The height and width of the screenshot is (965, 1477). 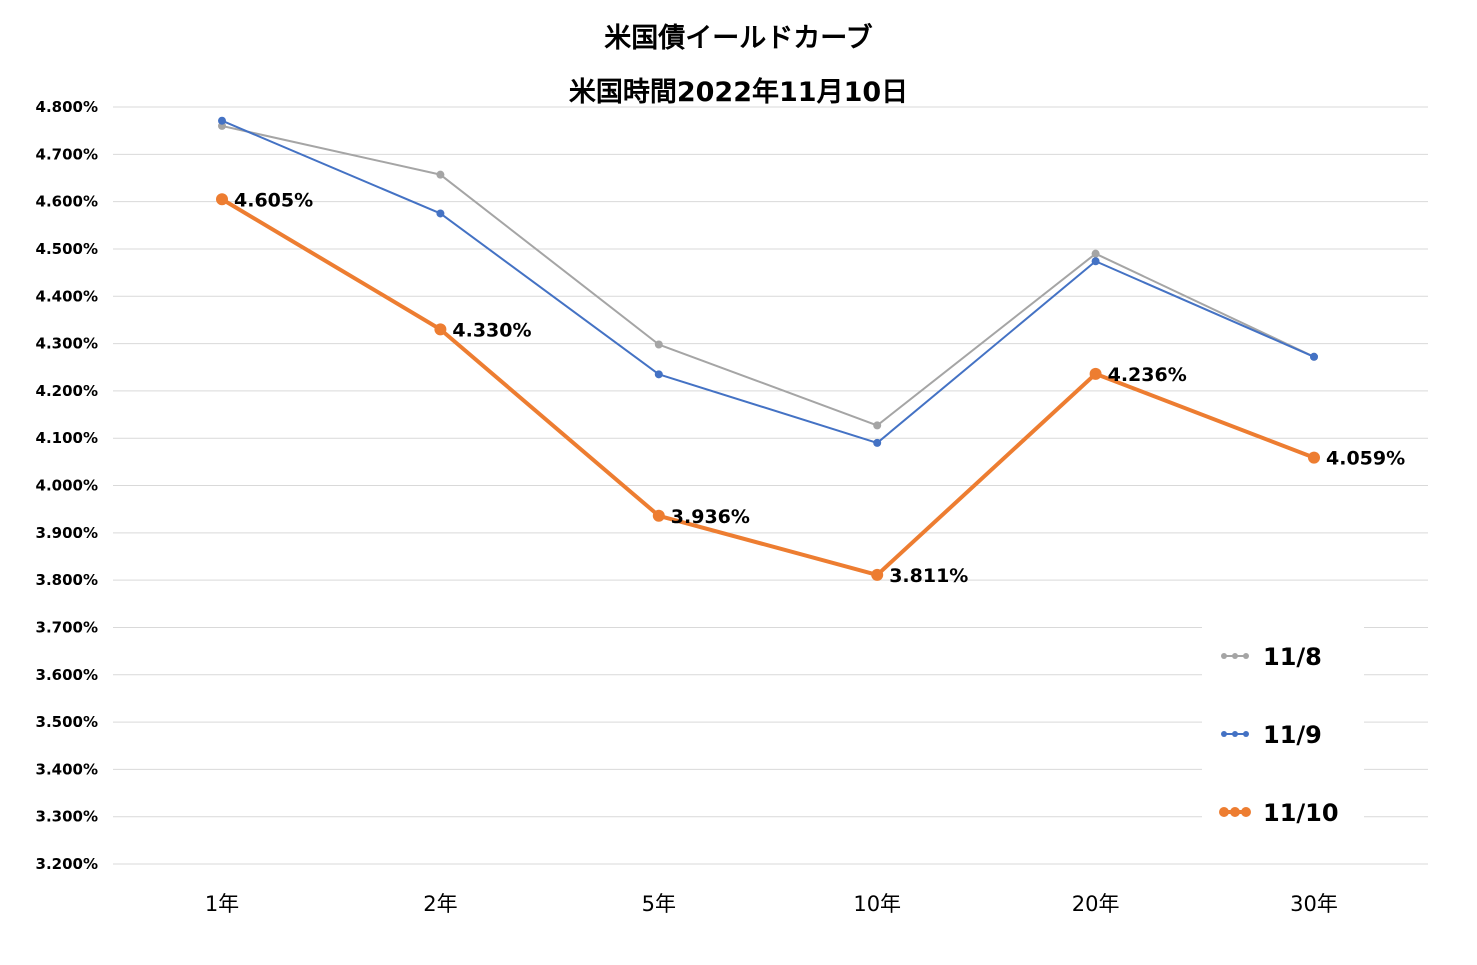 I want to click on y-tick-label: 4.400%, so click(x=67, y=296).